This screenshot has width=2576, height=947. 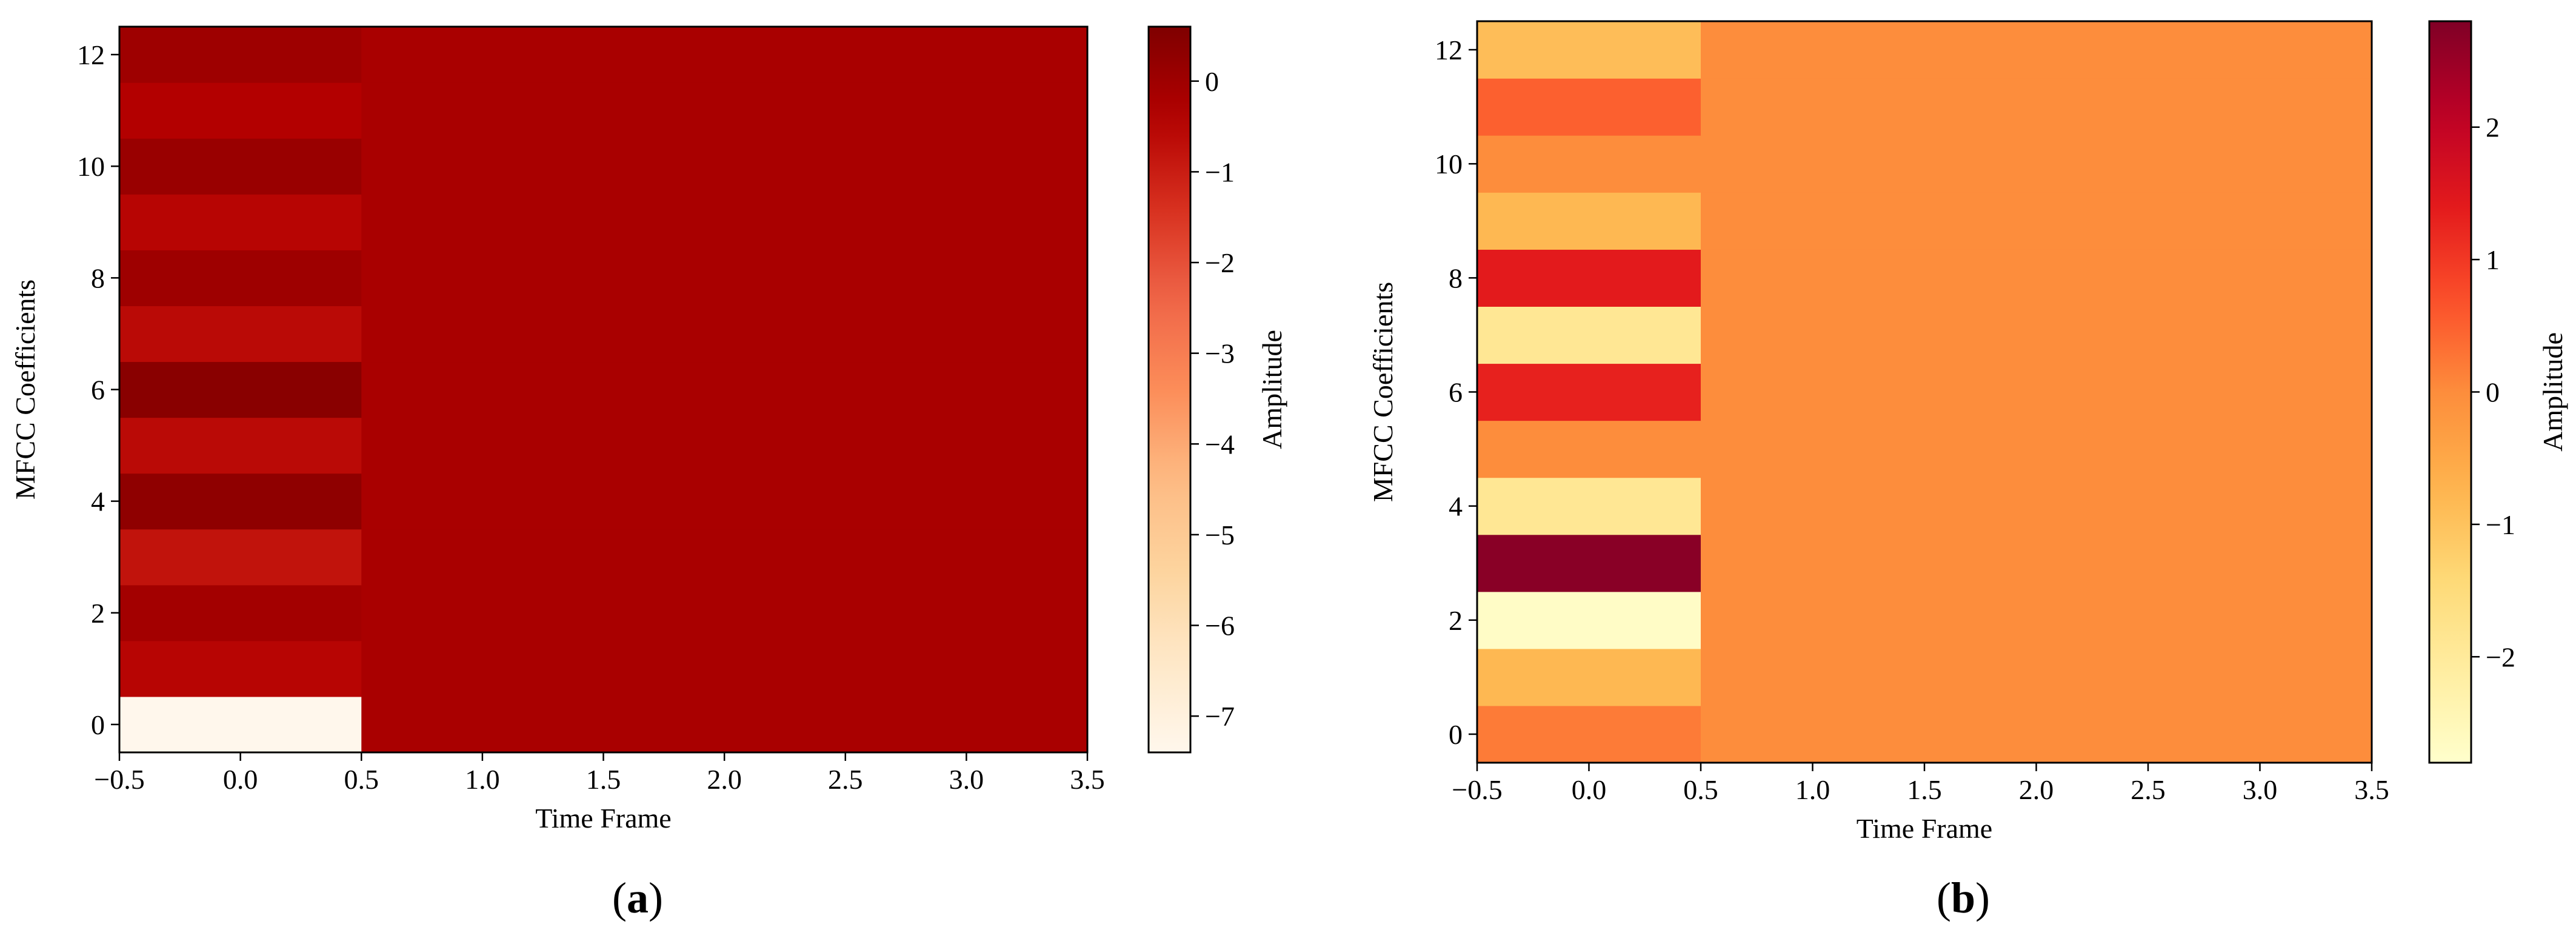 I want to click on y-tick-label: 12, so click(x=91, y=54).